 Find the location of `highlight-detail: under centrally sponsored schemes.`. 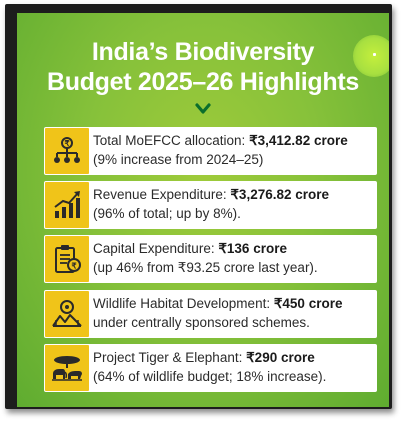

highlight-detail: under centrally sponsored schemes. is located at coordinates (201, 322).